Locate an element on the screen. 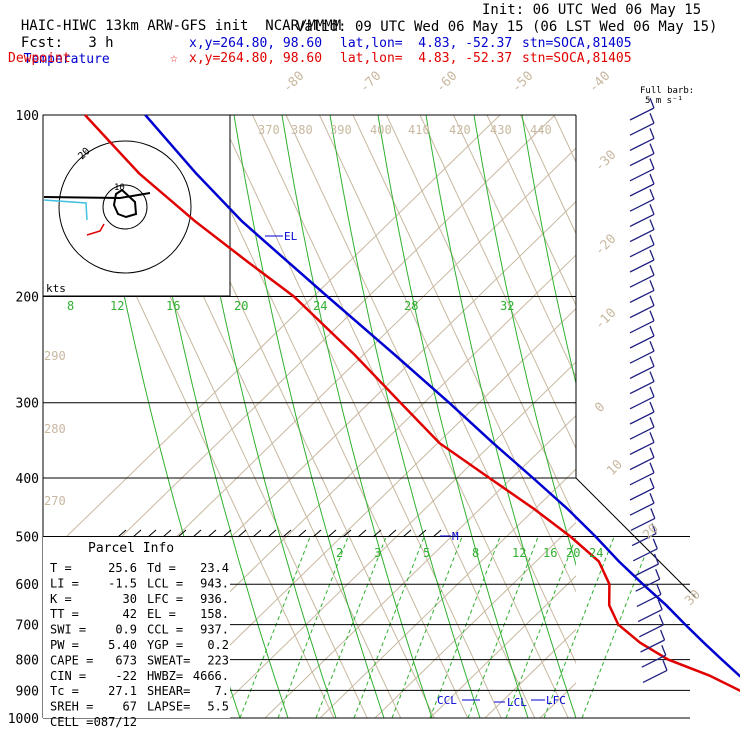 The image size is (740, 740). level-label: LFC is located at coordinates (556, 700).